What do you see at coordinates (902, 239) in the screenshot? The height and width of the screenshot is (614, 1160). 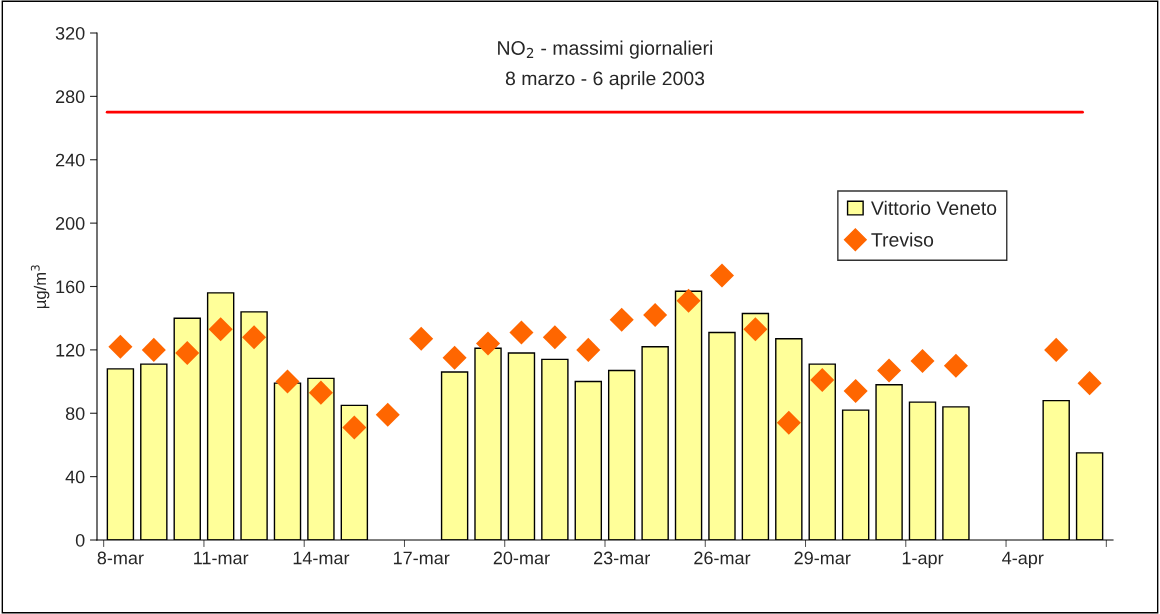 I see `legend-label: Treviso` at bounding box center [902, 239].